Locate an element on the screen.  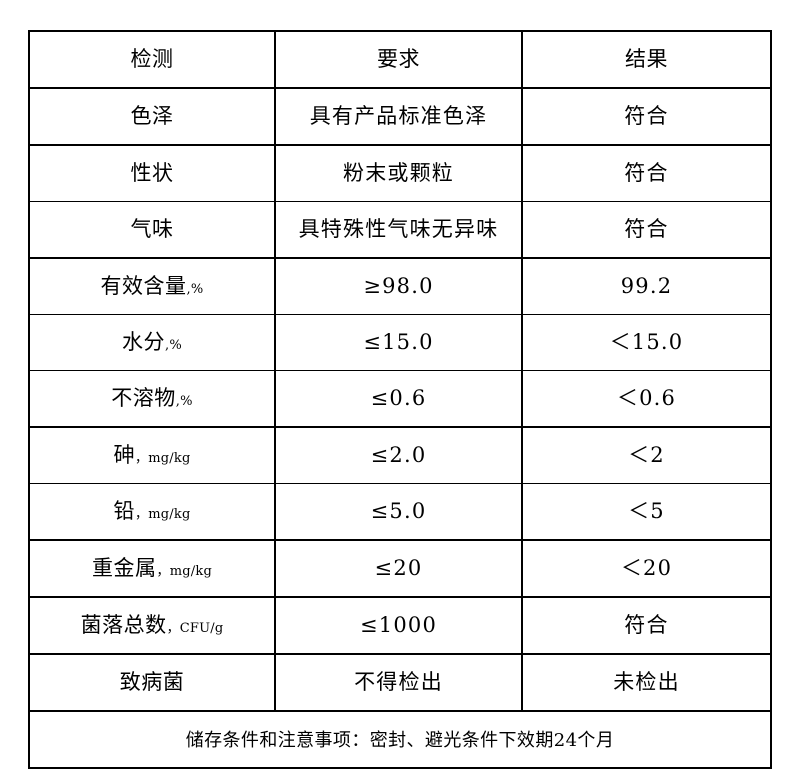
cell-item: 色泽 is located at coordinates (152, 116).